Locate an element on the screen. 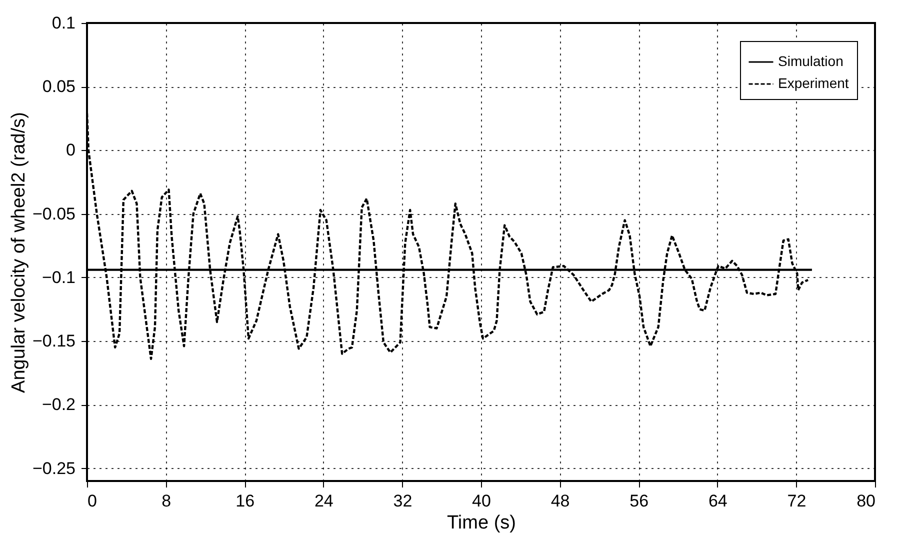 This screenshot has width=918, height=548. y-tick-label: 0 is located at coordinates (71, 150).